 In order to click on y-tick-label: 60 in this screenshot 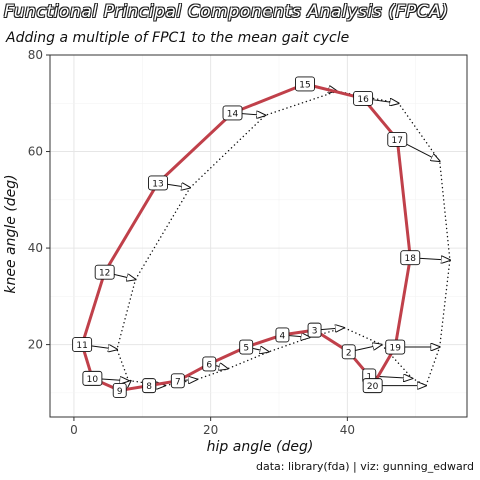, I will do `click(35, 152)`.